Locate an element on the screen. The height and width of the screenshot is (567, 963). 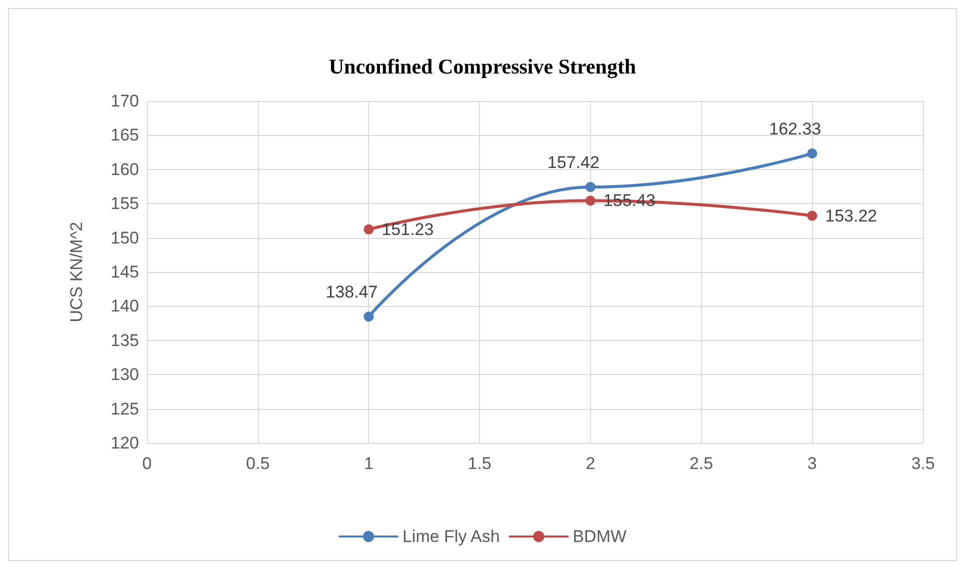
data-label: 151.23 is located at coordinates (408, 229).